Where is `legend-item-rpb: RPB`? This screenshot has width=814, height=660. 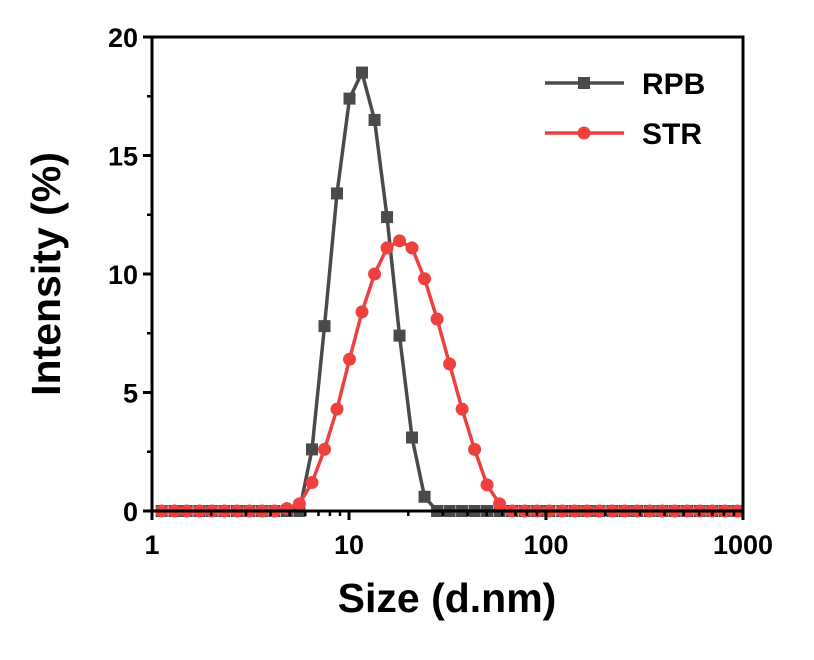 legend-item-rpb: RPB is located at coordinates (625, 84).